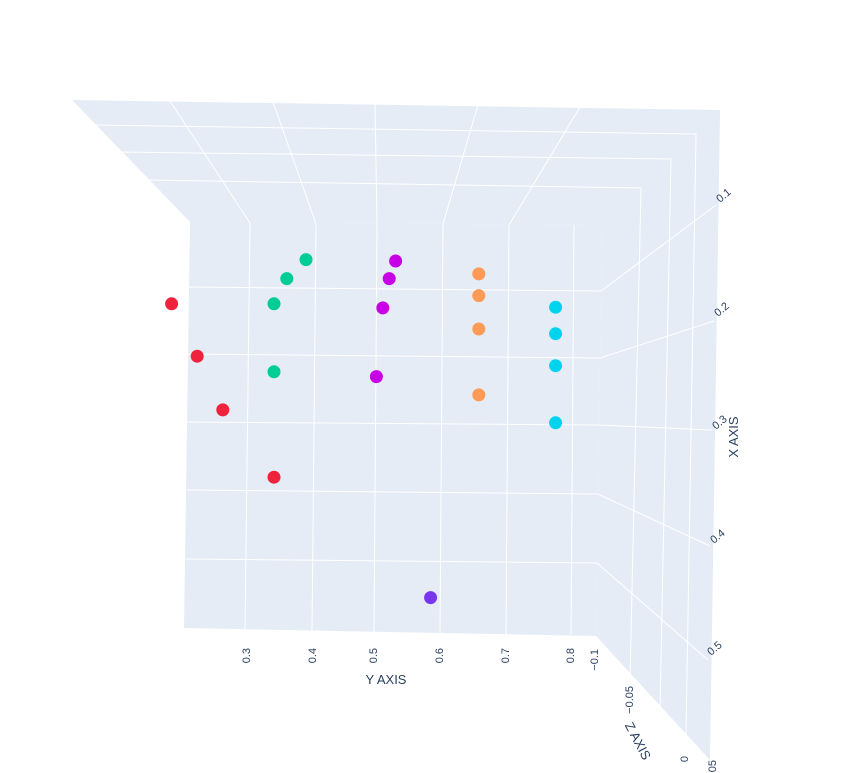 Image resolution: width=858 pixels, height=773 pixels. I want to click on y-tick-label-2: 0.5, so click(374, 655).